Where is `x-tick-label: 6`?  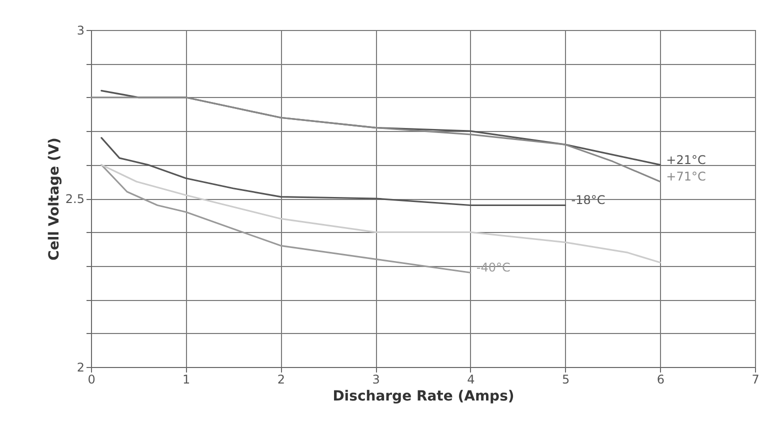
x-tick-label: 6 is located at coordinates (660, 379).